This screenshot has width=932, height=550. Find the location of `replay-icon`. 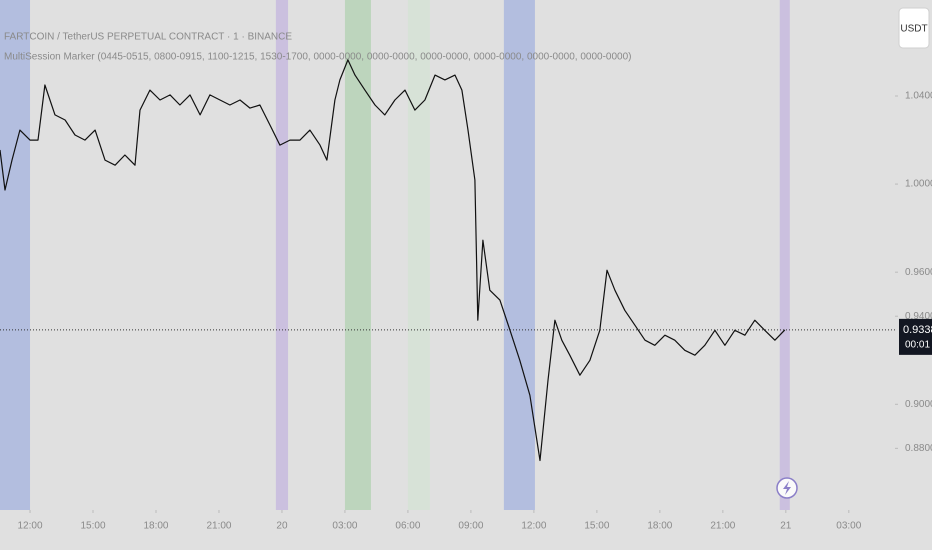

replay-icon is located at coordinates (787, 488).